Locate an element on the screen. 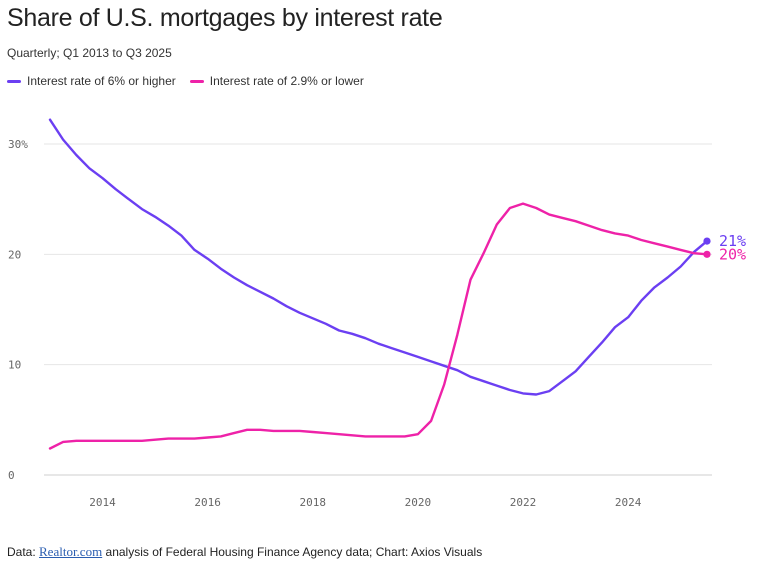 The height and width of the screenshot is (562, 775). y-tick-label-0: 0 is located at coordinates (11, 475).